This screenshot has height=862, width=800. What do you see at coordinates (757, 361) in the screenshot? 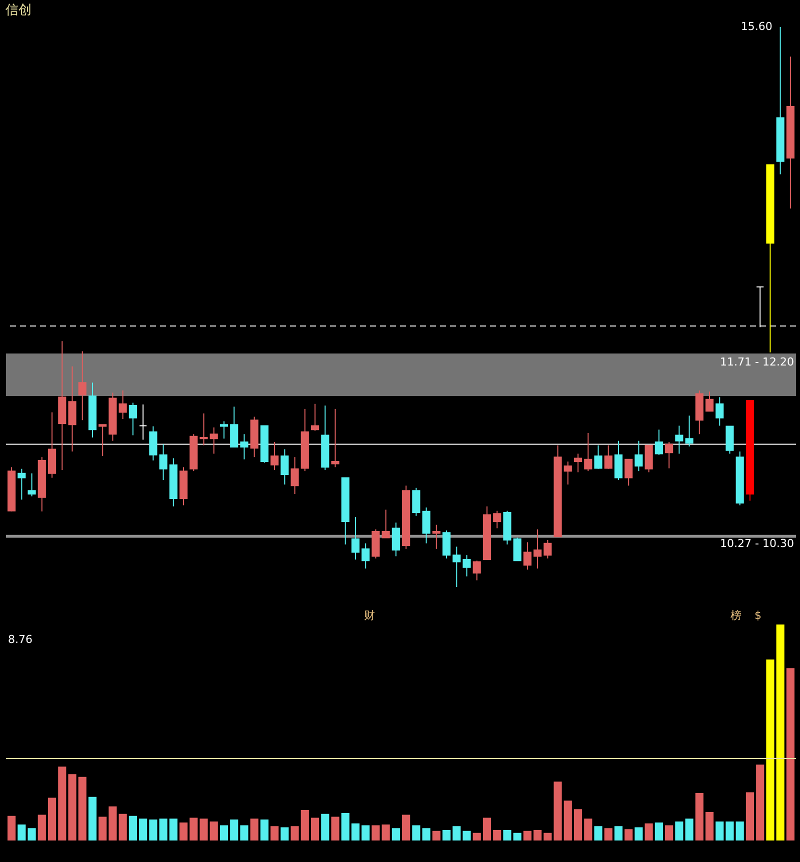
I see `band-label: 11.71 - 12.20` at bounding box center [757, 361].